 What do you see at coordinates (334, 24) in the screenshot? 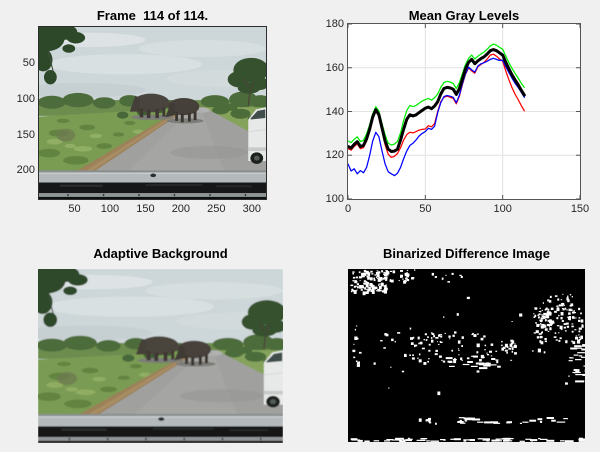
I see `chart-y-tick-180: 180` at bounding box center [334, 24].